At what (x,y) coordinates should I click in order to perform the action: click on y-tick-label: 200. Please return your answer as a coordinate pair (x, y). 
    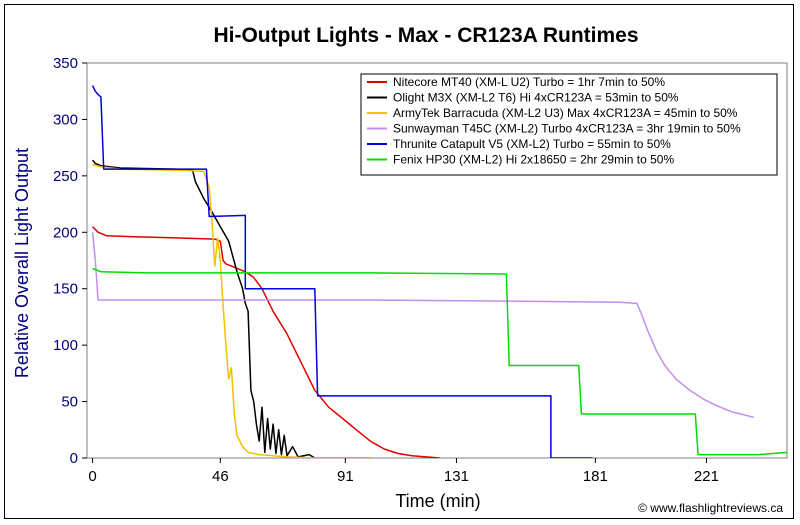
    Looking at the image, I should click on (65, 232).